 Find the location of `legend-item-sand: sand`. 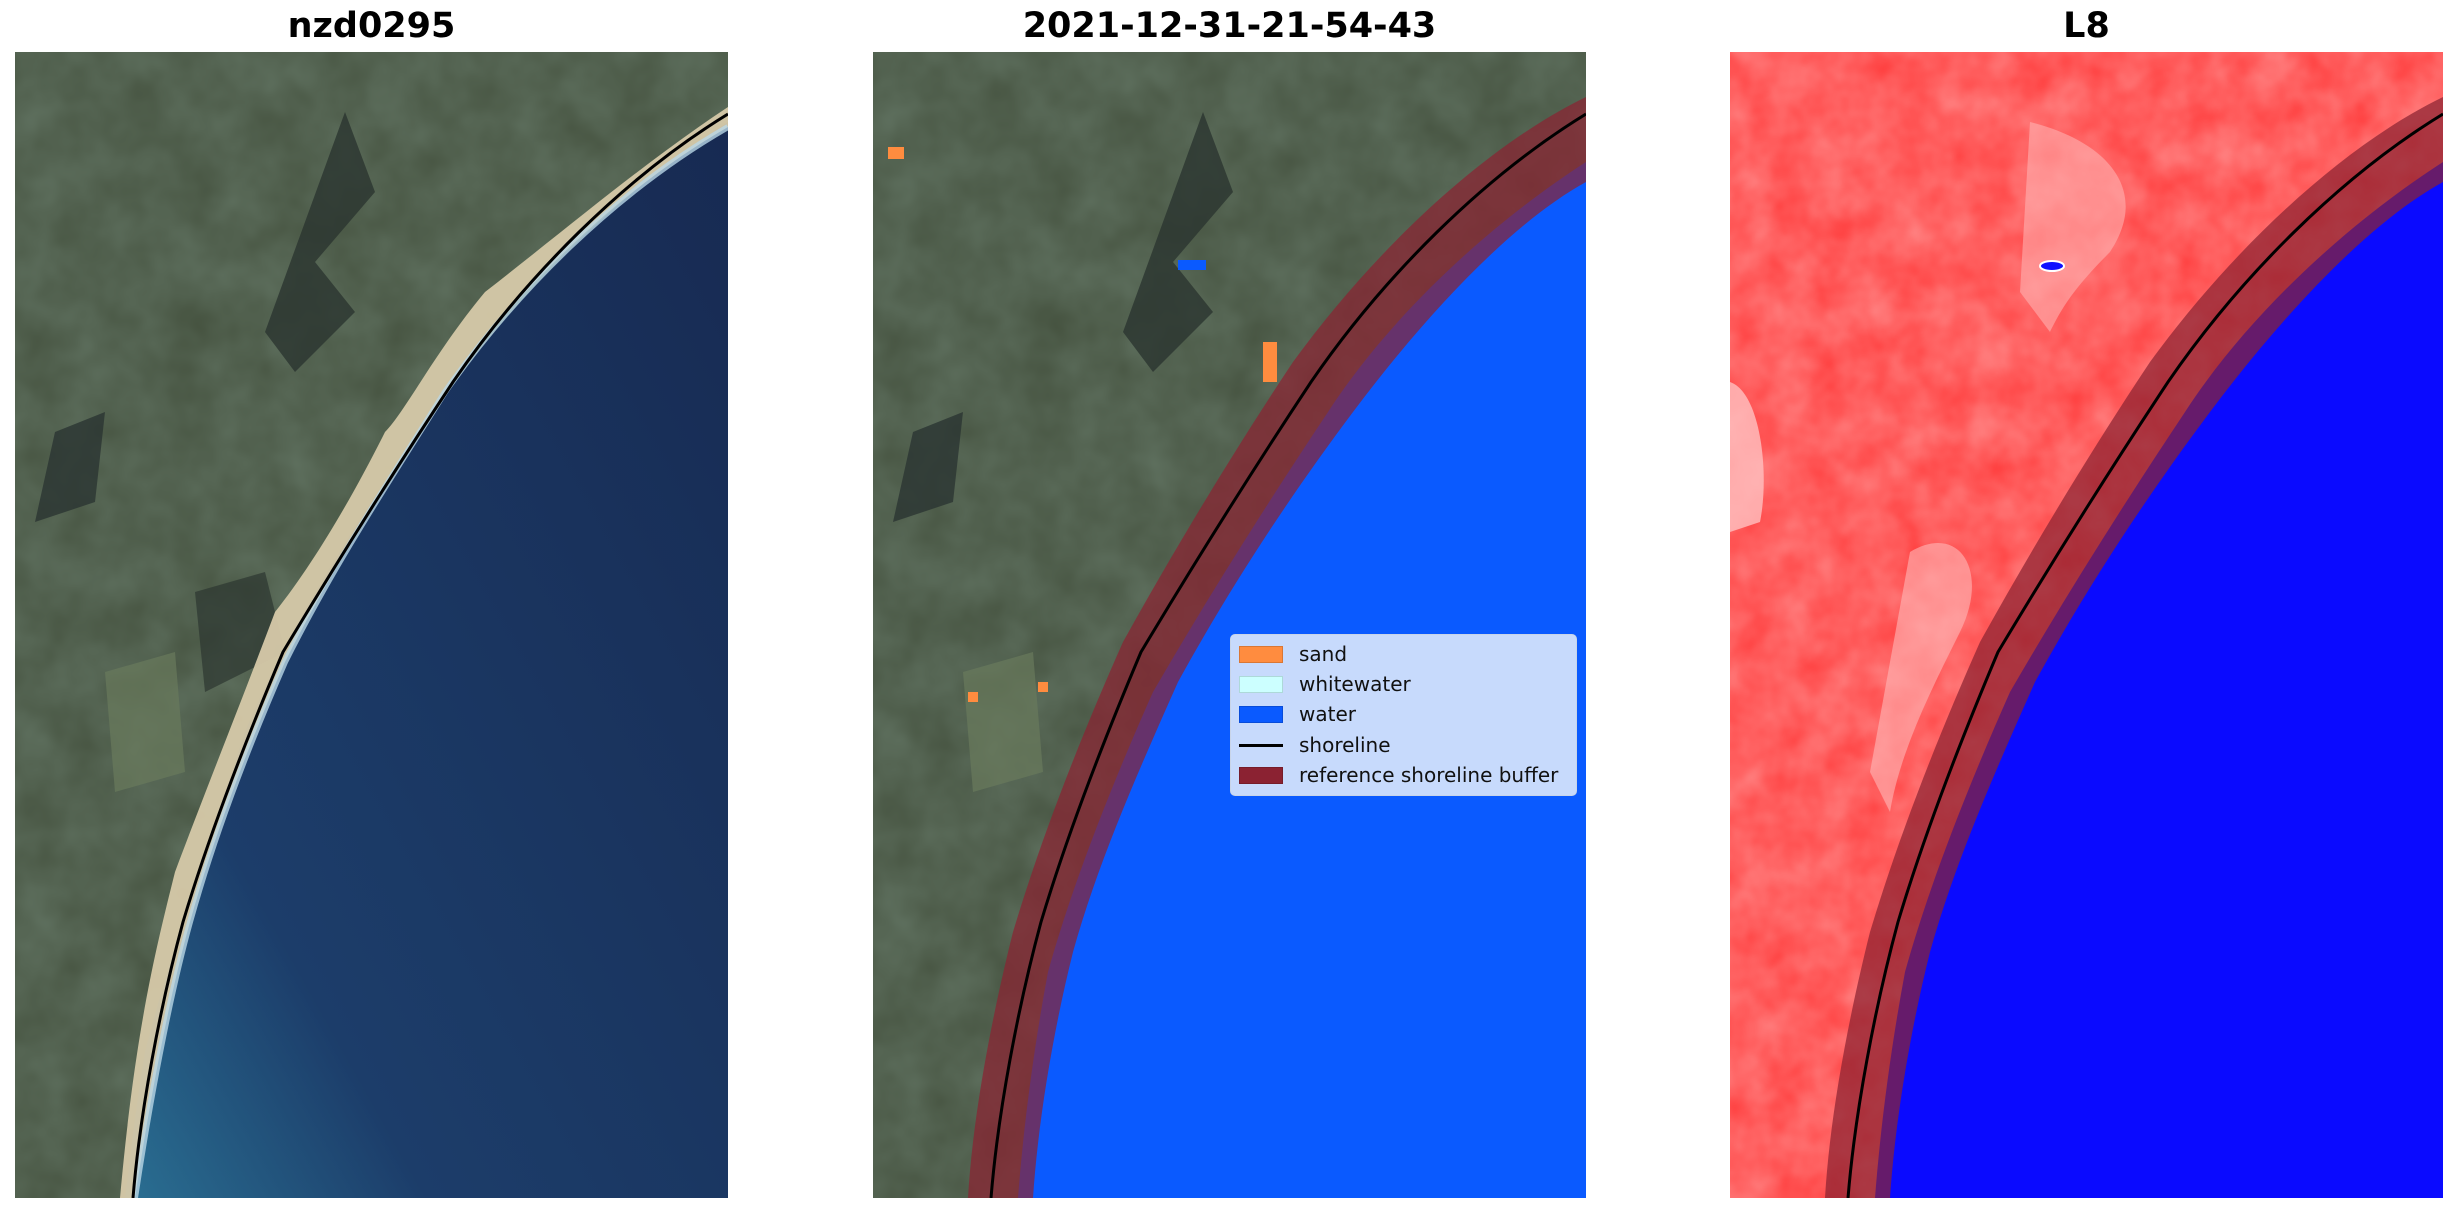

legend-item-sand: sand is located at coordinates (1293, 654).